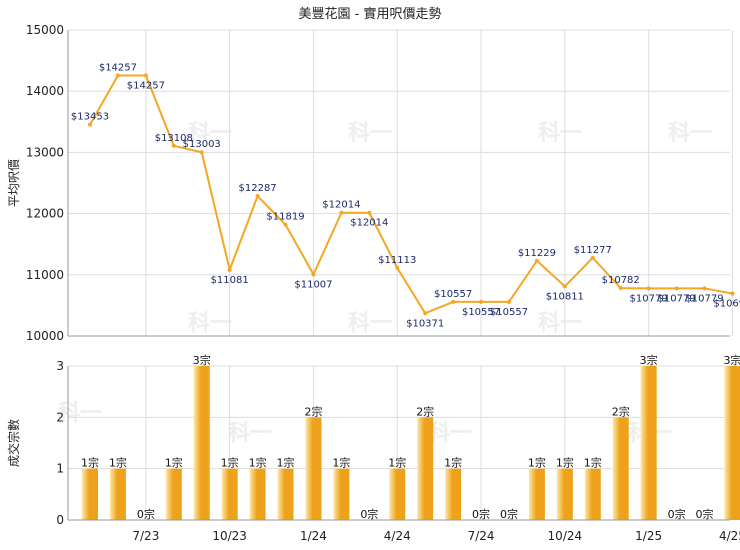 The image size is (740, 550). I want to click on bar-label-10: 0宗, so click(369, 514).